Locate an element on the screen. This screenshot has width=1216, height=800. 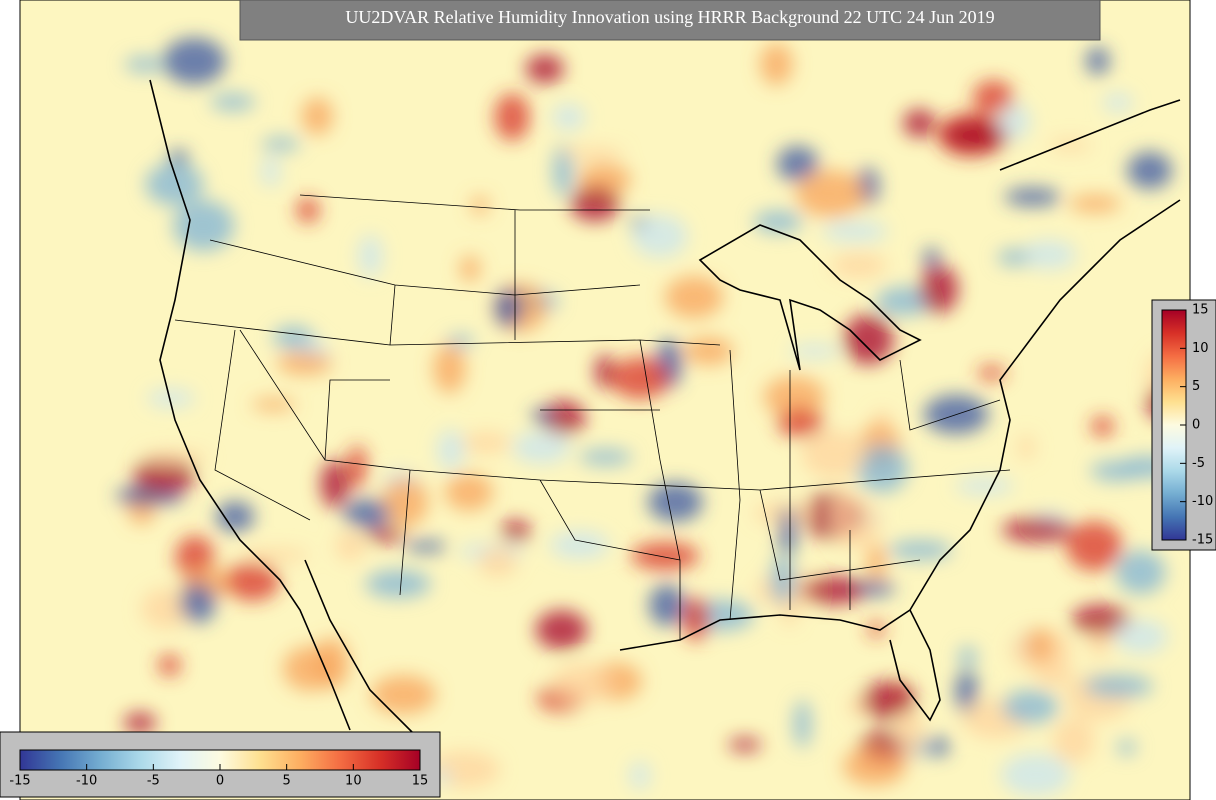
tick-label: 15 is located at coordinates (420, 781).